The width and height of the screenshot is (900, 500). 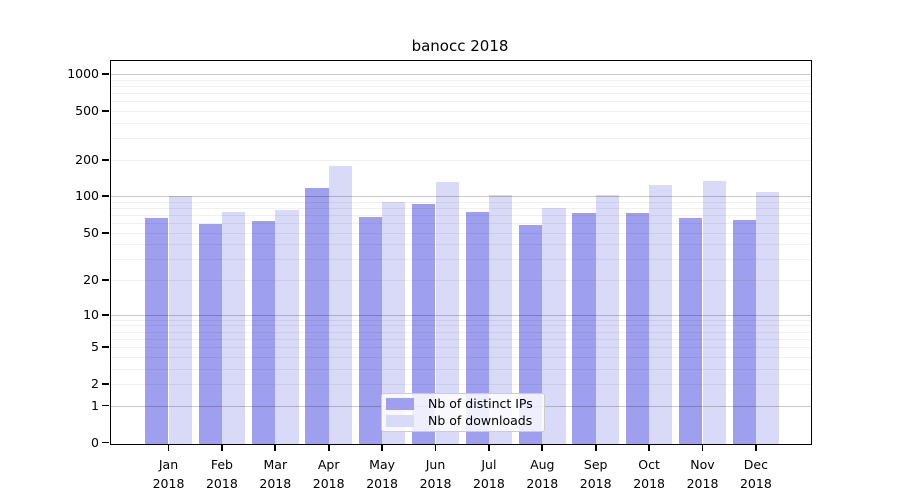 I want to click on bar-jun-downloads, so click(x=447, y=313).